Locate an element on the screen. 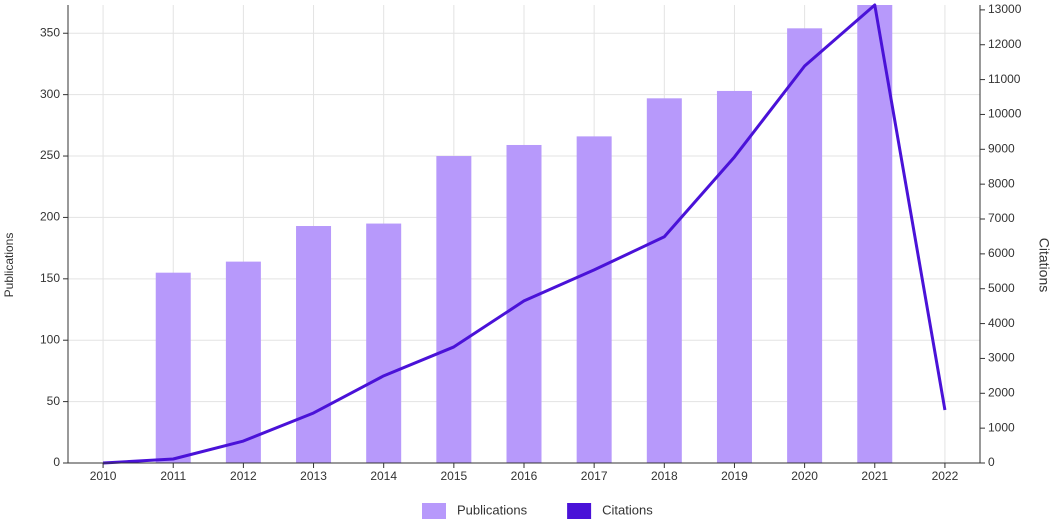 The height and width of the screenshot is (522, 1053). y-tick-label: 350 is located at coordinates (50, 32).